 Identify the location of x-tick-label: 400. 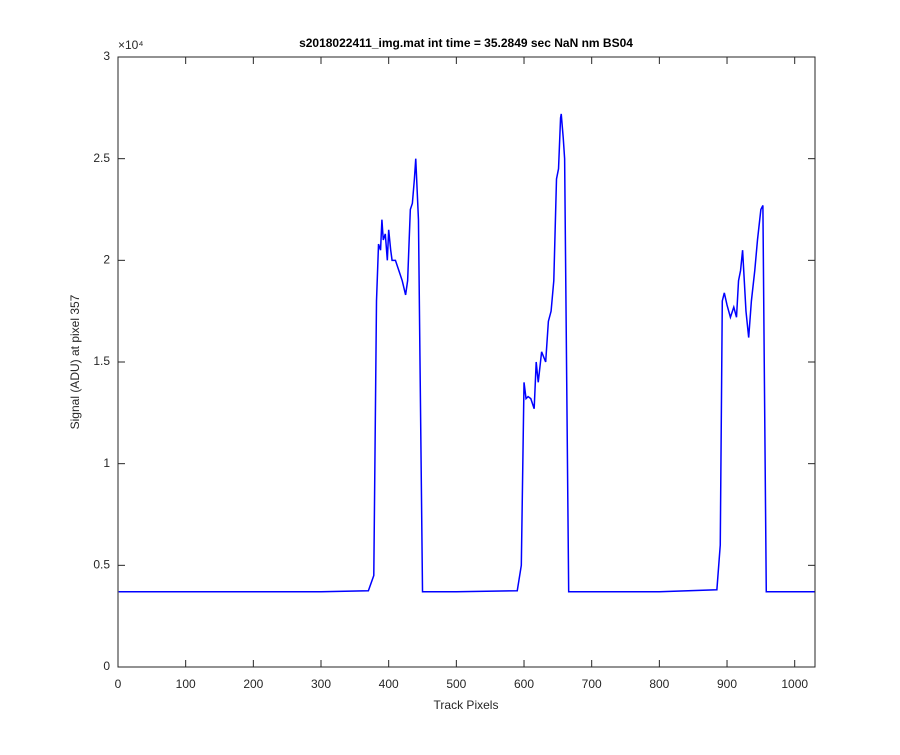
(389, 684).